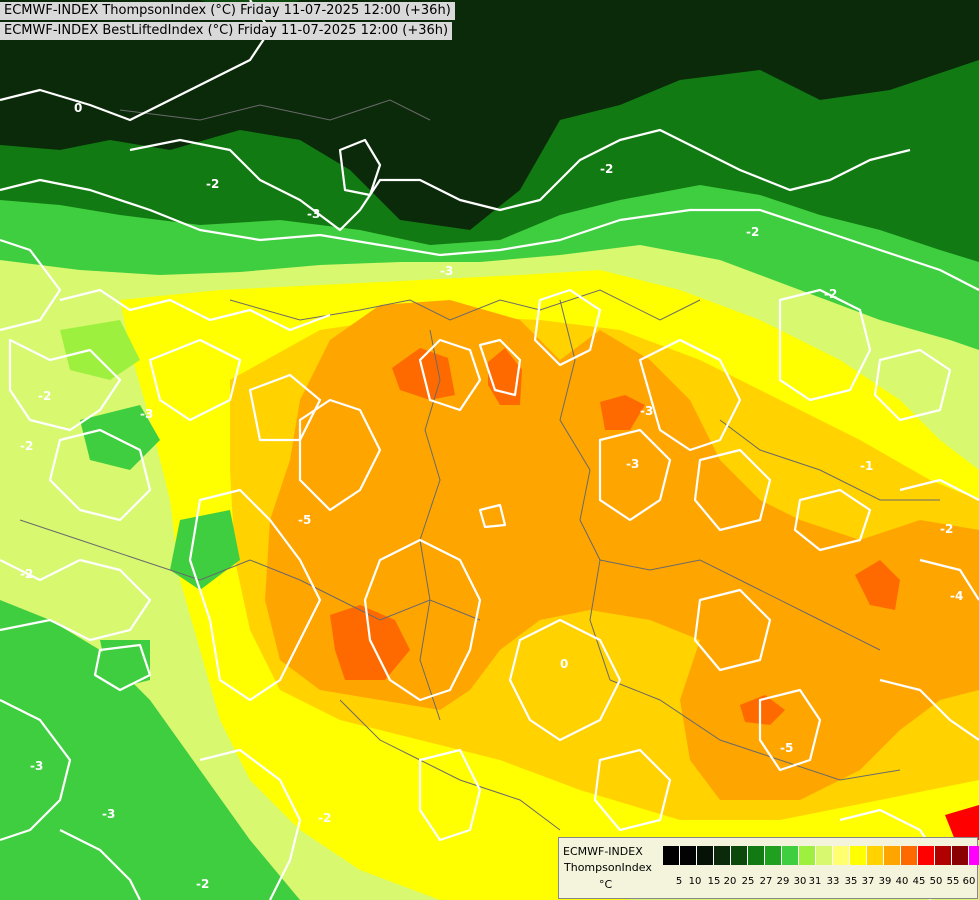 The image size is (979, 900). Describe the element at coordinates (953, 881) in the screenshot. I see `legend-tick-label: 55` at that location.